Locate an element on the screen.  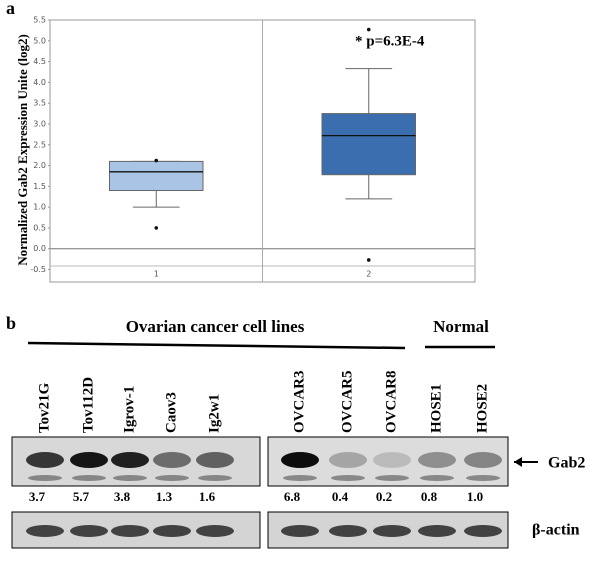
y-tick-label: -0.5 is located at coordinates (38, 269).